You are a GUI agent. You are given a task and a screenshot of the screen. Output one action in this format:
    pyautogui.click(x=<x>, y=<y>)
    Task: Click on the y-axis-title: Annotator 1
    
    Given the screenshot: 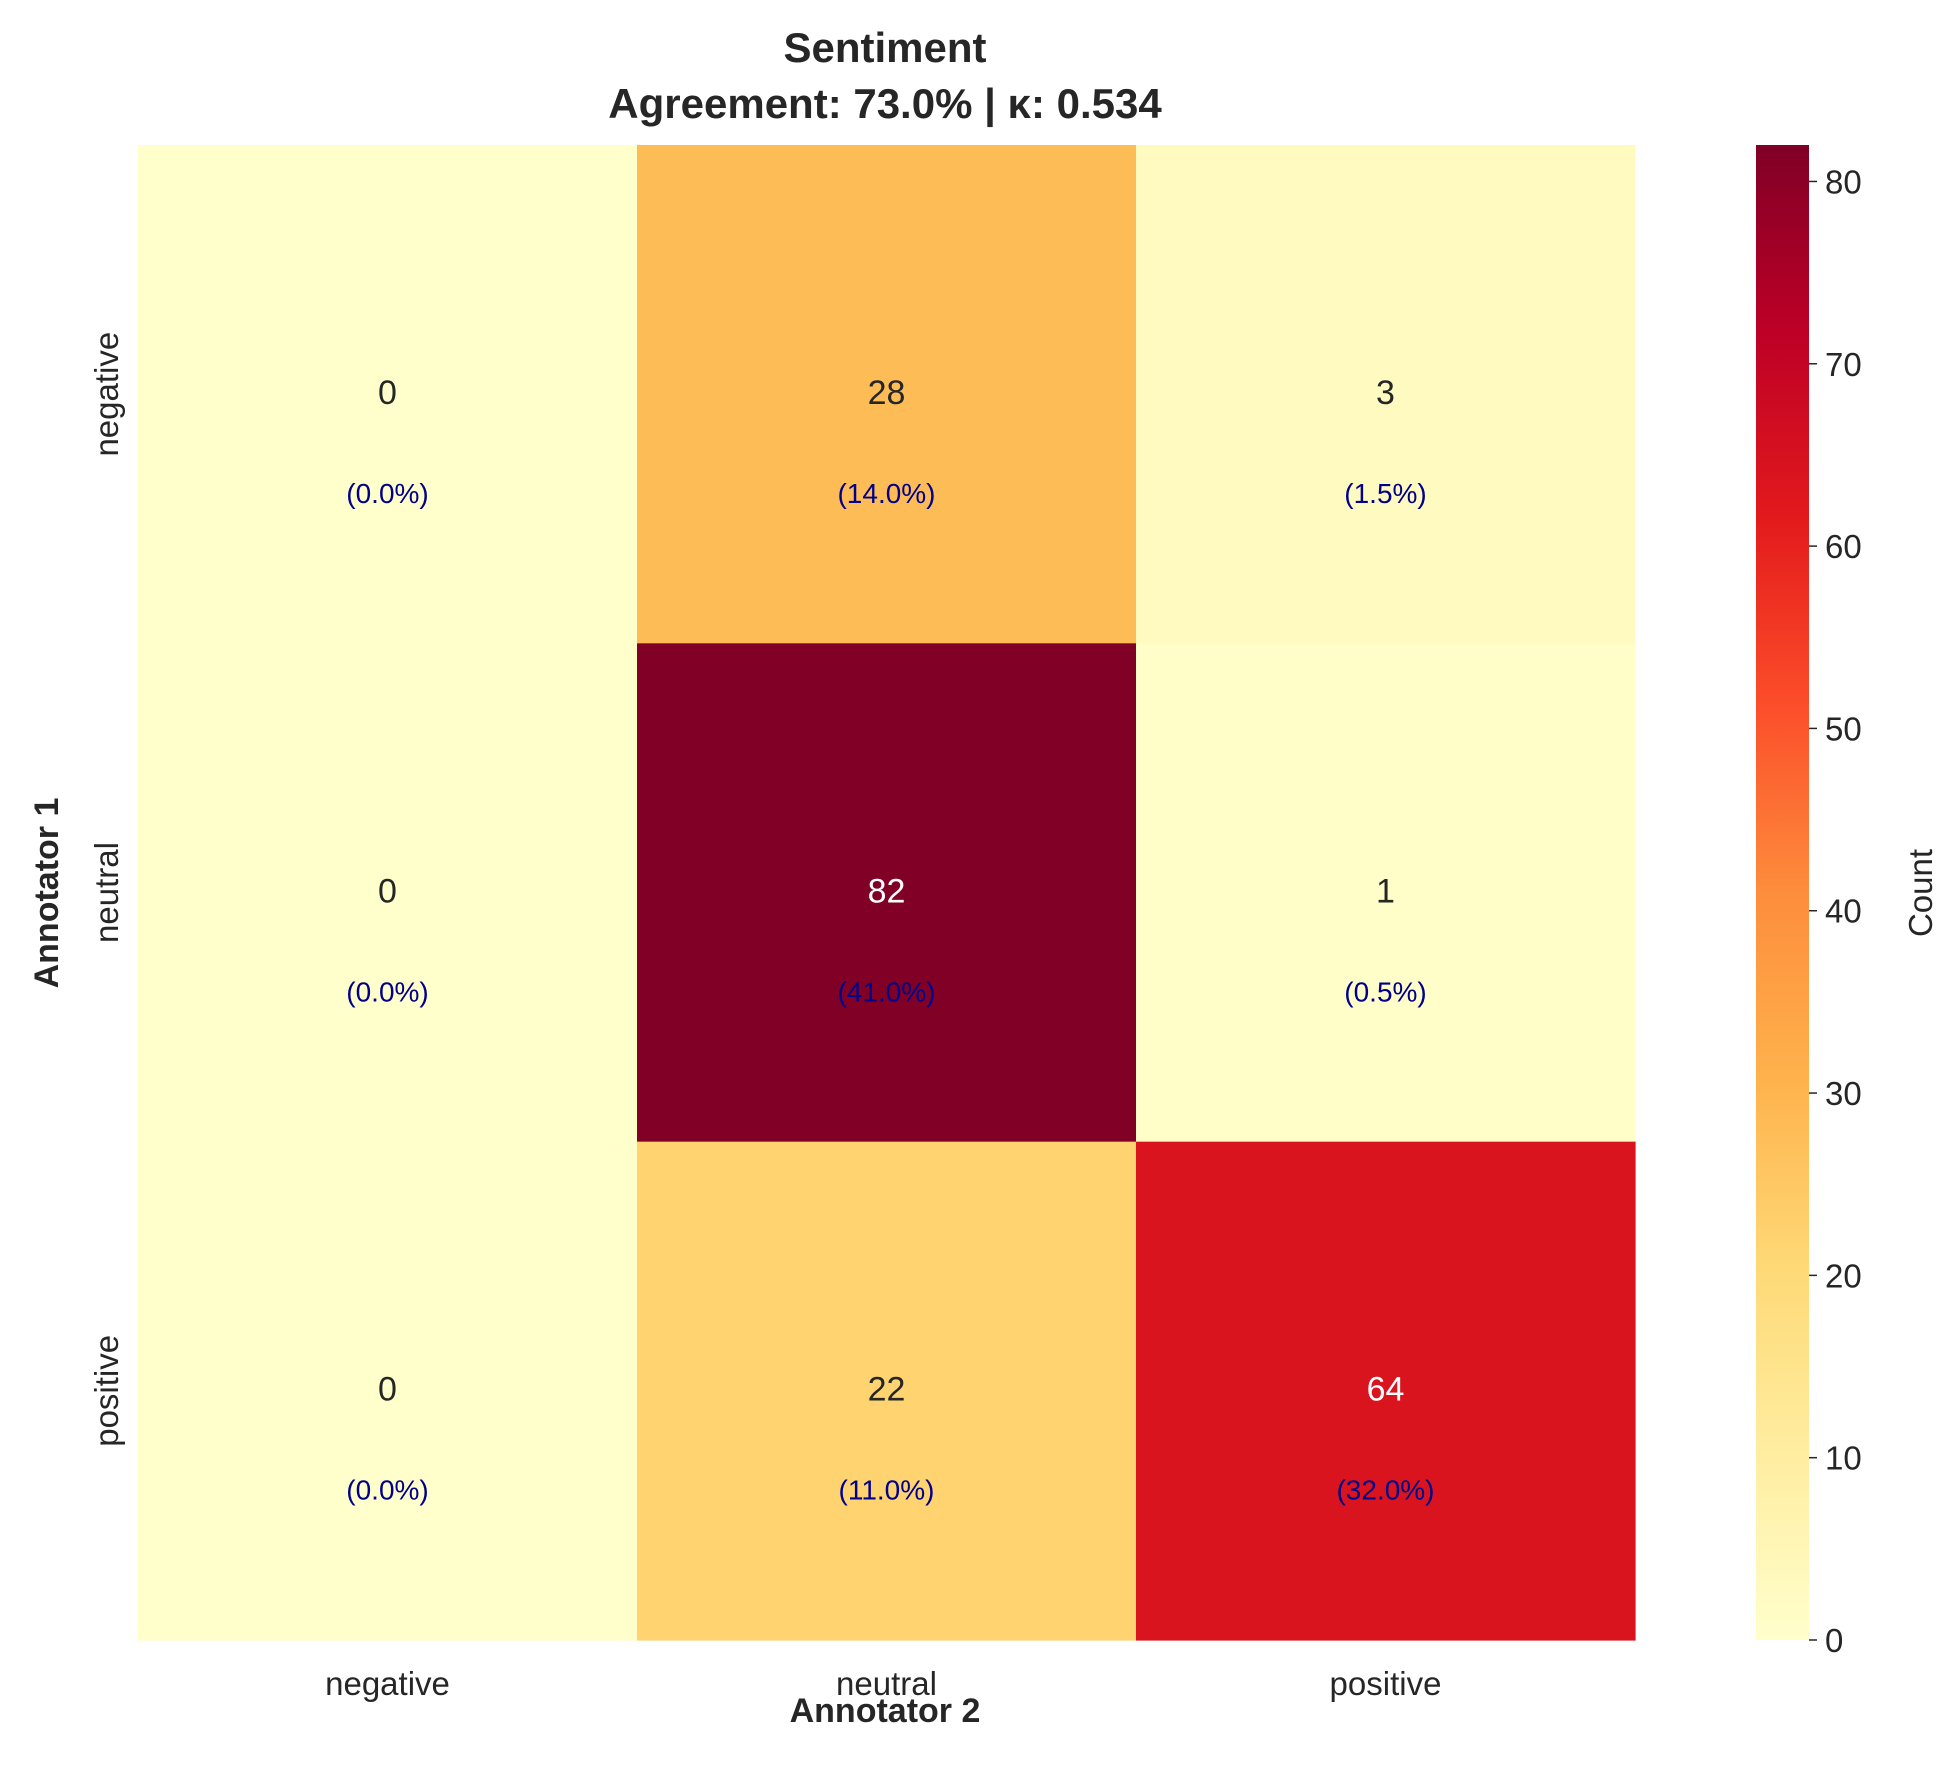 What is the action you would take?
    pyautogui.click(x=47, y=893)
    